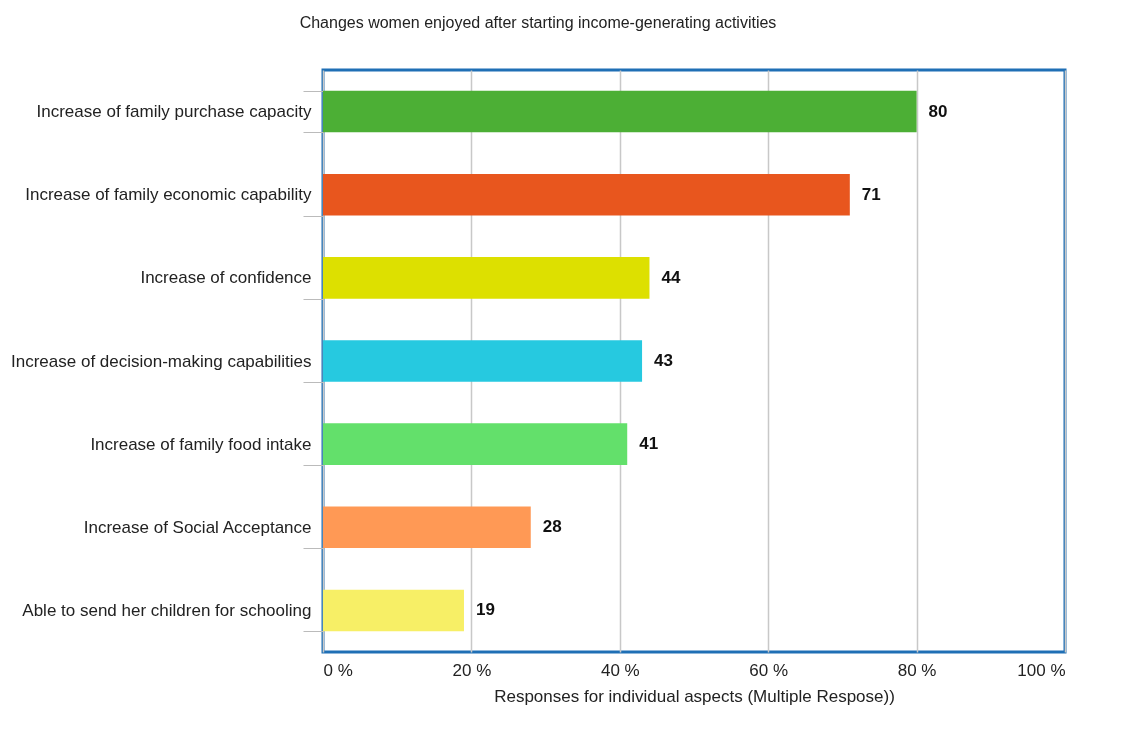 This screenshot has height=734, width=1132. What do you see at coordinates (197, 527) in the screenshot?
I see `y-tick-label: Increase of Social Acceptance` at bounding box center [197, 527].